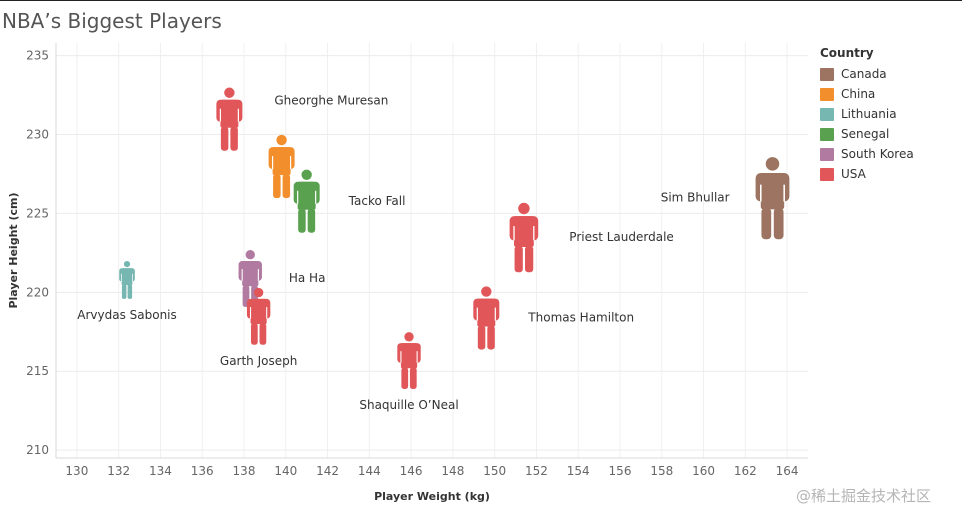 This screenshot has width=962, height=512. Describe the element at coordinates (327, 471) in the screenshot. I see `x-tick-label: 142` at that location.